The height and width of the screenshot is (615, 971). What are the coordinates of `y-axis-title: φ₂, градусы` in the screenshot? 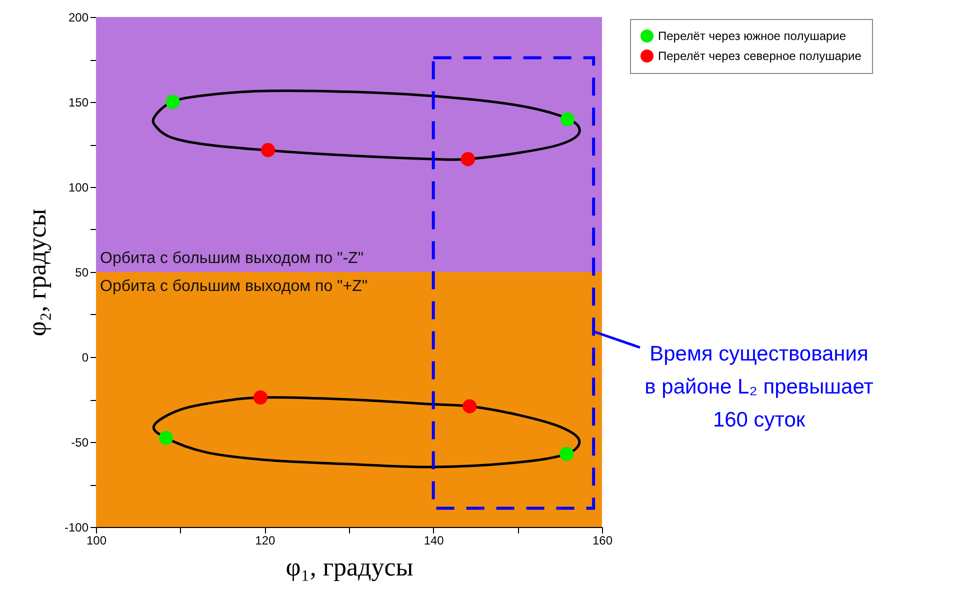 It's located at (37, 272).